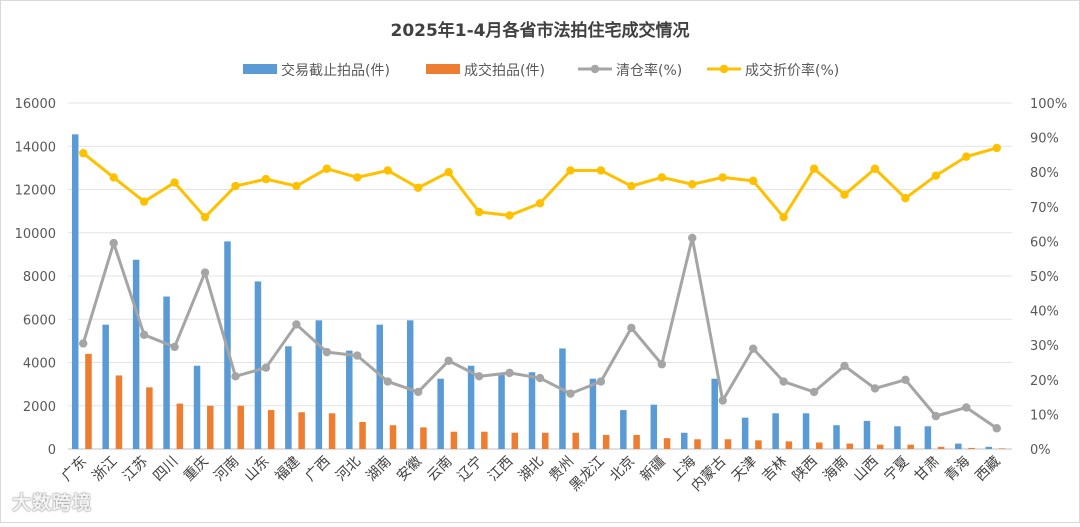  What do you see at coordinates (1044, 415) in the screenshot?
I see `right-tick-label: 10%` at bounding box center [1044, 415].